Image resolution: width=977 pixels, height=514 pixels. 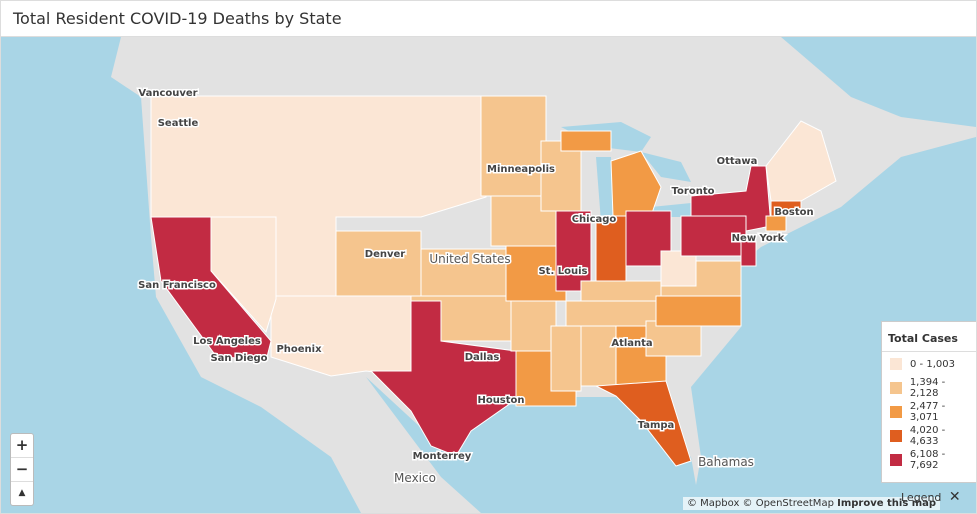 I want to click on reset-north: ▲, so click(x=22, y=493).